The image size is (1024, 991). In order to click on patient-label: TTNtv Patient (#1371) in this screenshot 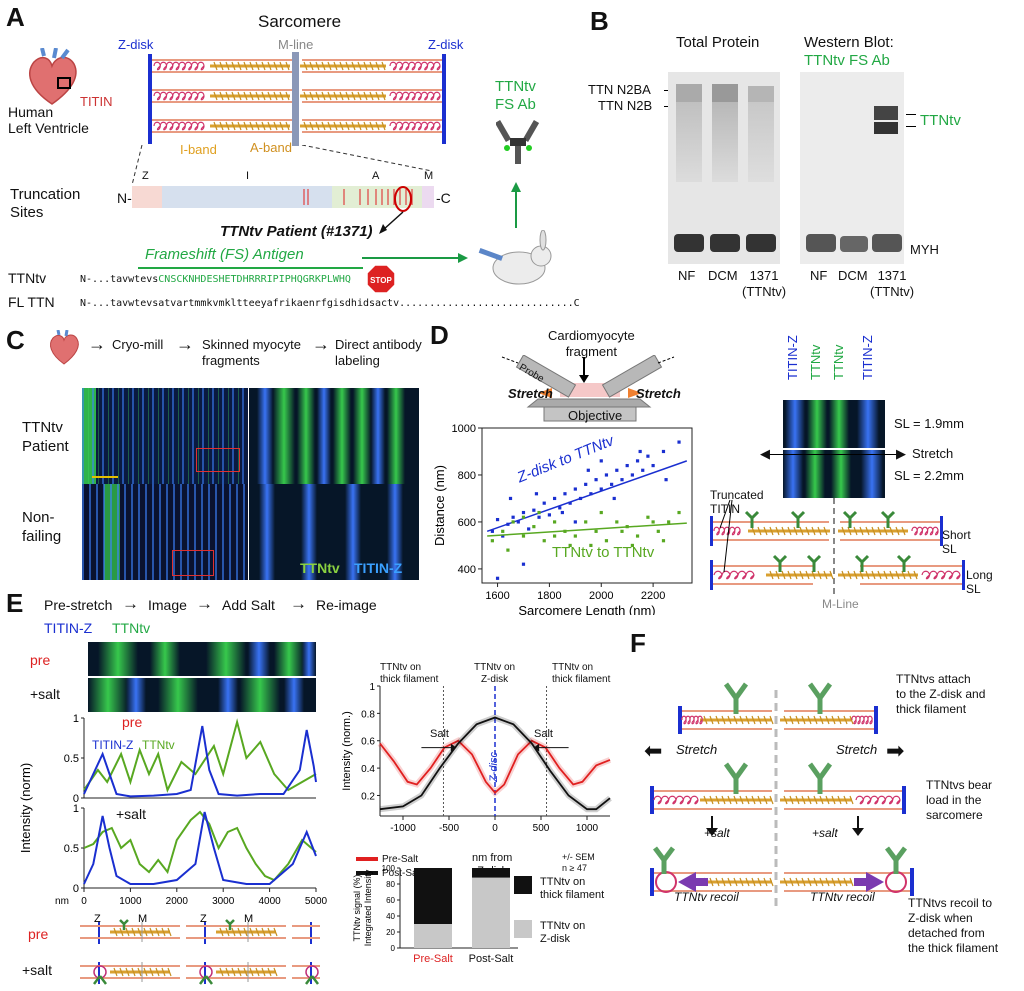, I will do `click(296, 231)`.